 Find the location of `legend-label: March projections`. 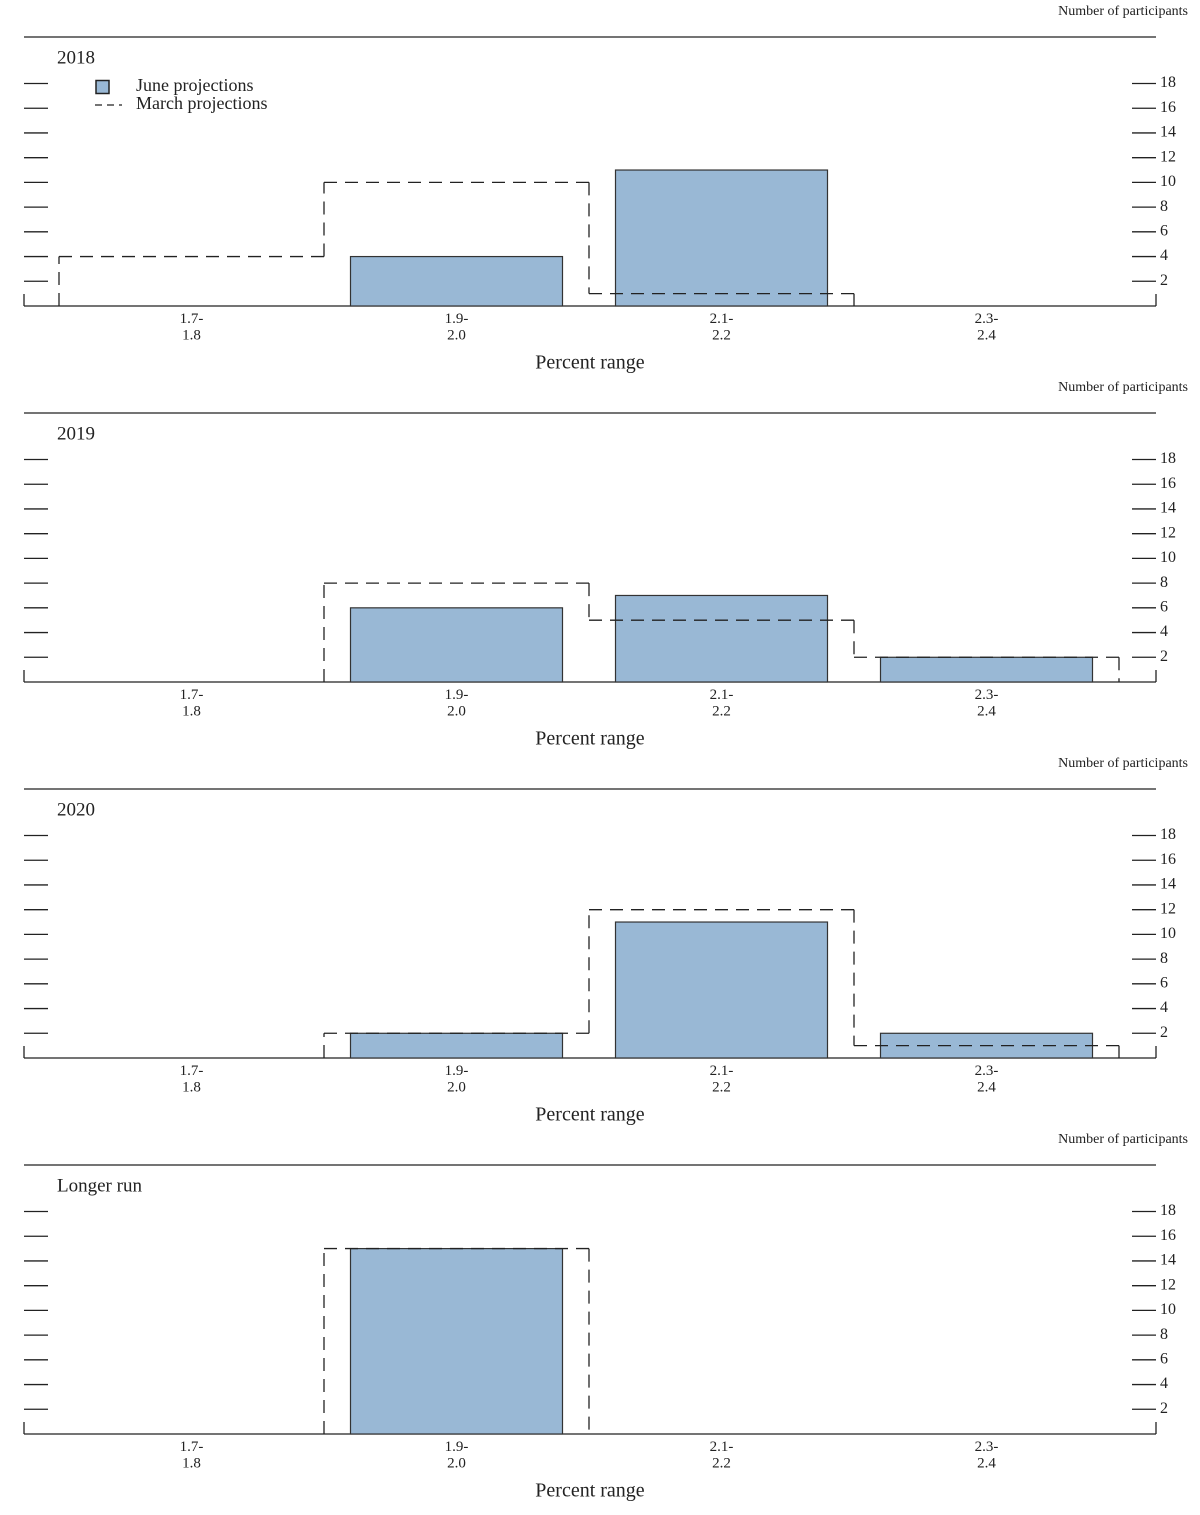

legend-label: March projections is located at coordinates (201, 103).